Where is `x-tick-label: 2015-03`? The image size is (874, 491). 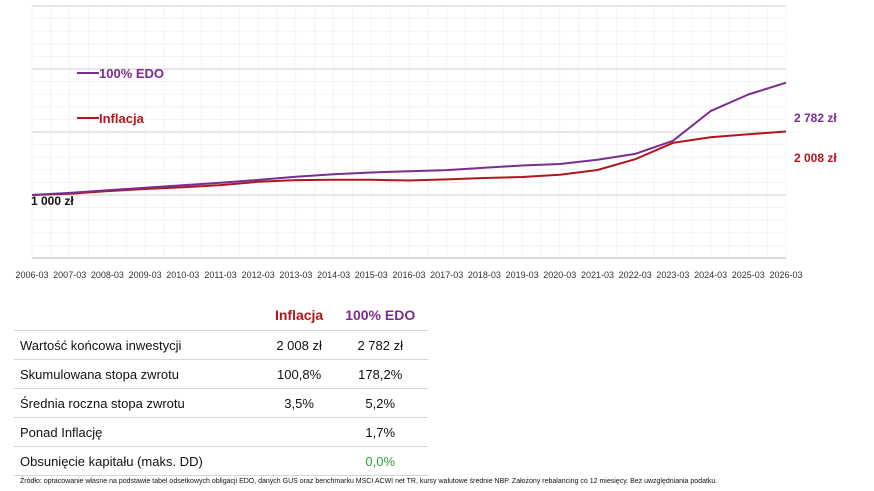
x-tick-label: 2015-03 is located at coordinates (371, 275).